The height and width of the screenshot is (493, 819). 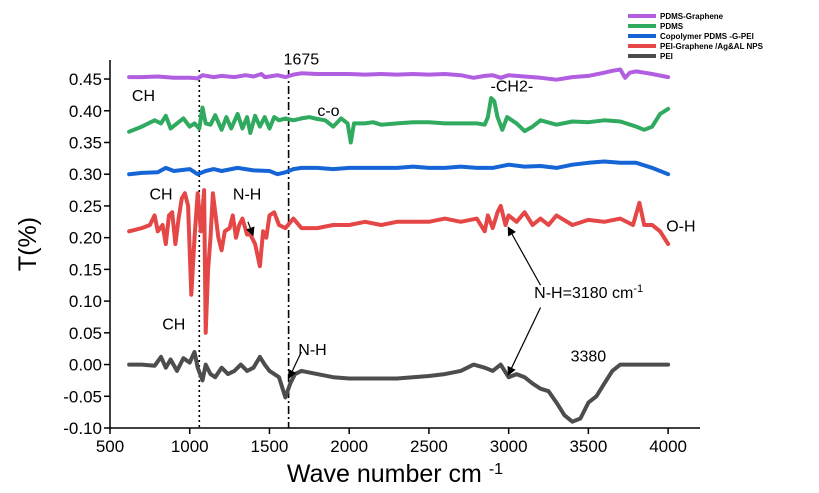 I want to click on x-axis-title-sup: -1, so click(x=496, y=469).